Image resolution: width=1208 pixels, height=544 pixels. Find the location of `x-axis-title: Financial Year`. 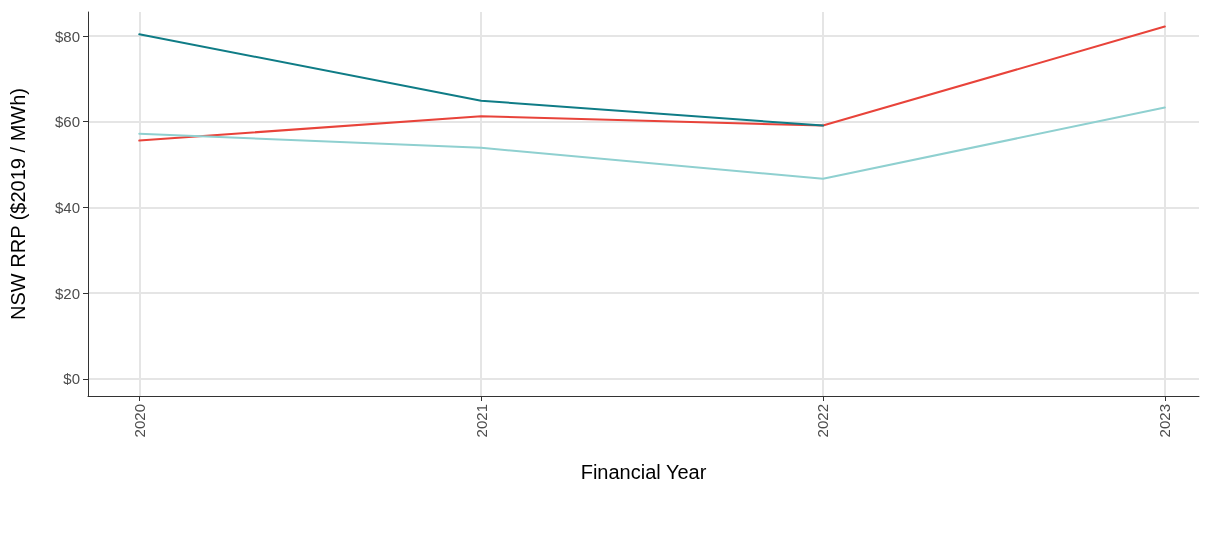

x-axis-title: Financial Year is located at coordinates (643, 472).